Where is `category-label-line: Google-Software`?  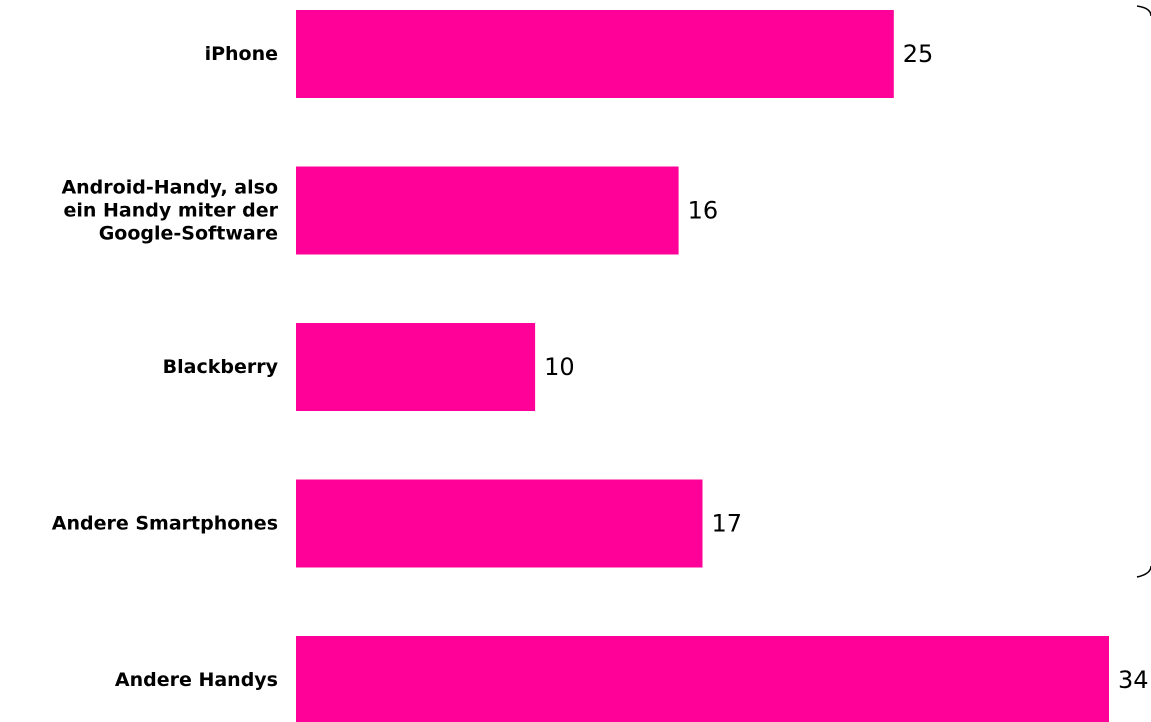 category-label-line: Google-Software is located at coordinates (188, 234).